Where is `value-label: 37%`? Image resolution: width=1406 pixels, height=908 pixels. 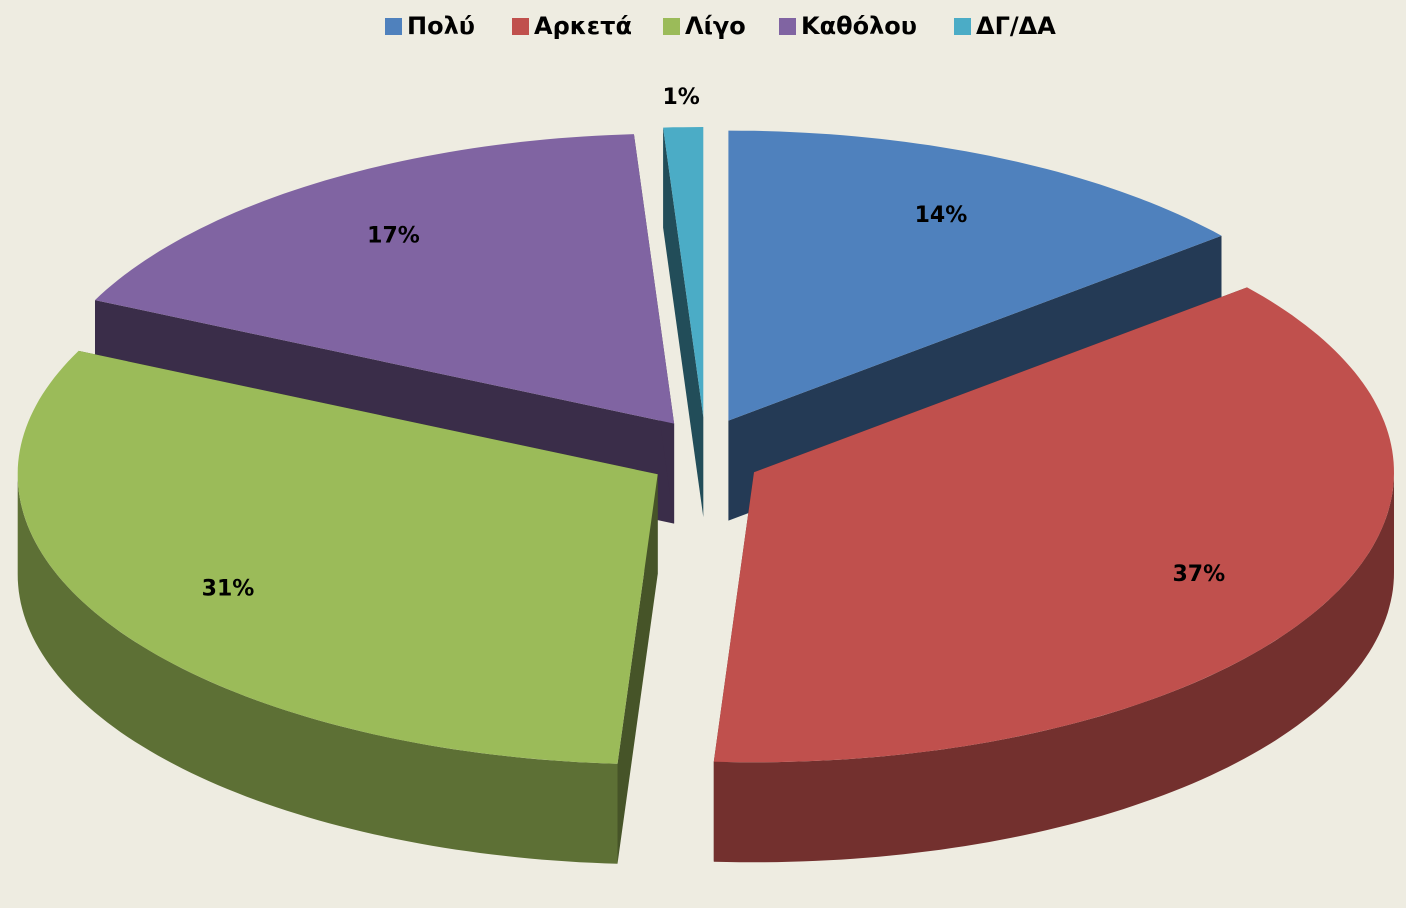
value-label: 37% is located at coordinates (1198, 574).